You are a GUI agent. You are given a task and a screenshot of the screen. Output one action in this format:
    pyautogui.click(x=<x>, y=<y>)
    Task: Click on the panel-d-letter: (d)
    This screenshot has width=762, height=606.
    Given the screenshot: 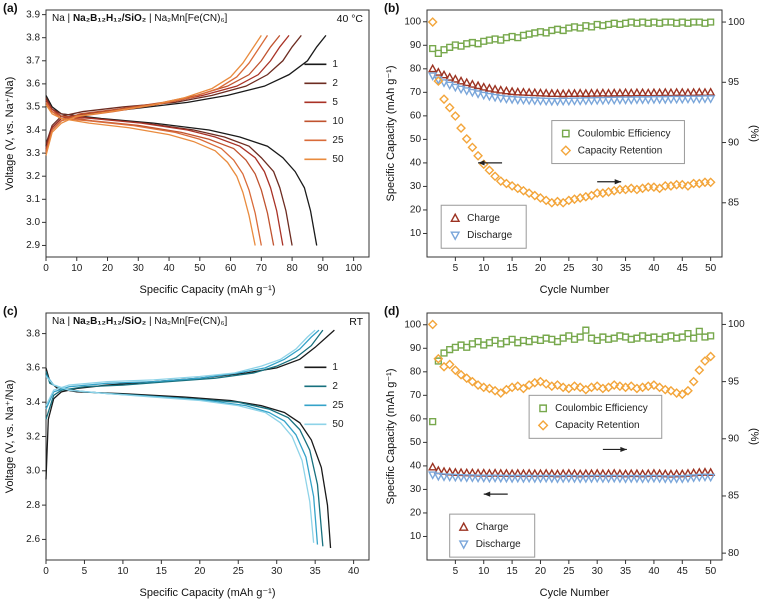 What is the action you would take?
    pyautogui.click(x=392, y=311)
    